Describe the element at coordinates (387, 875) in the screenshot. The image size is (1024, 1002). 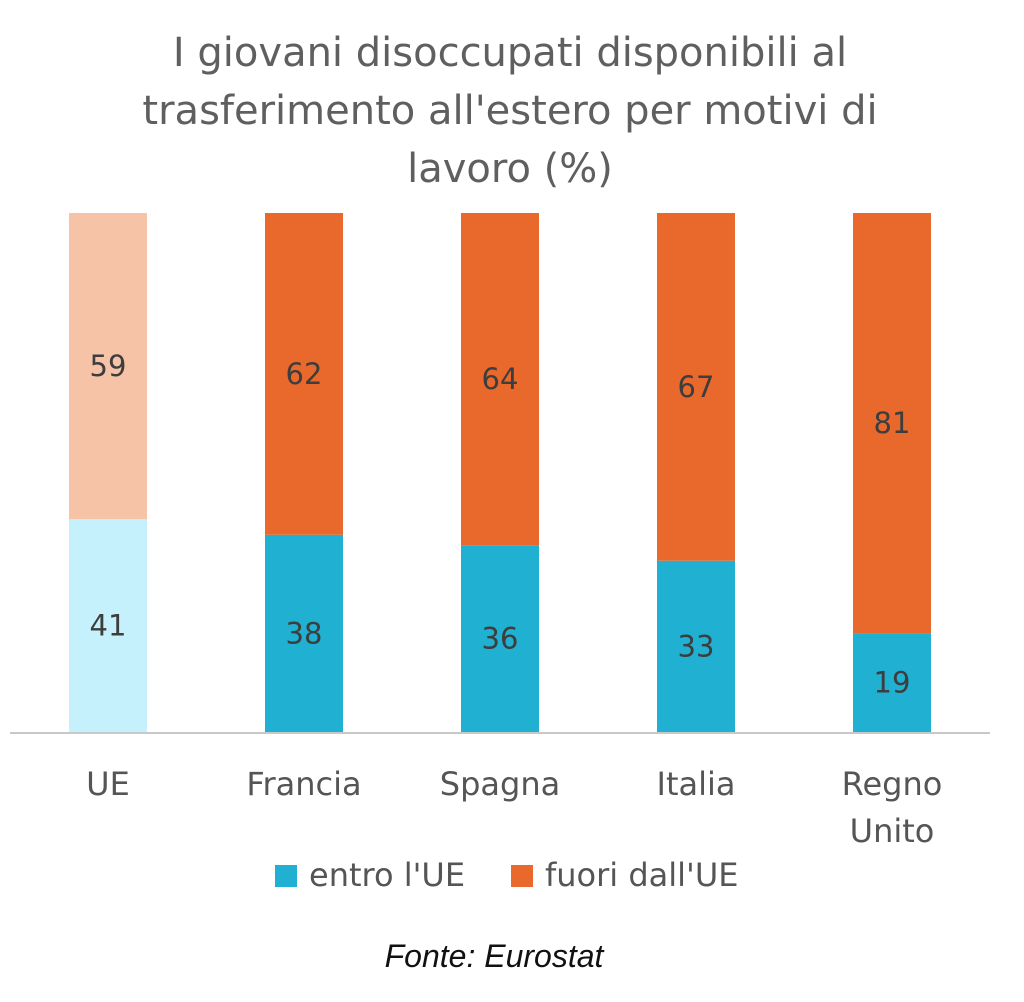
I see `legend-label-entro-l-ue: entro l'UE` at that location.